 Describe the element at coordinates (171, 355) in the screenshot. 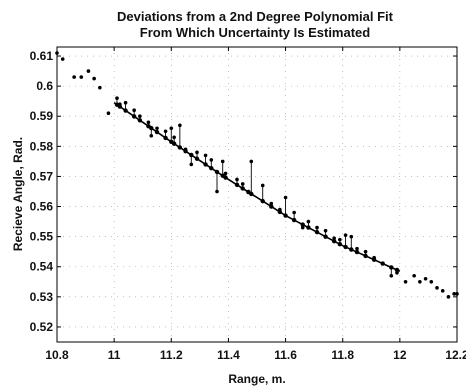

I see `x-tick-label: 11.2` at that location.